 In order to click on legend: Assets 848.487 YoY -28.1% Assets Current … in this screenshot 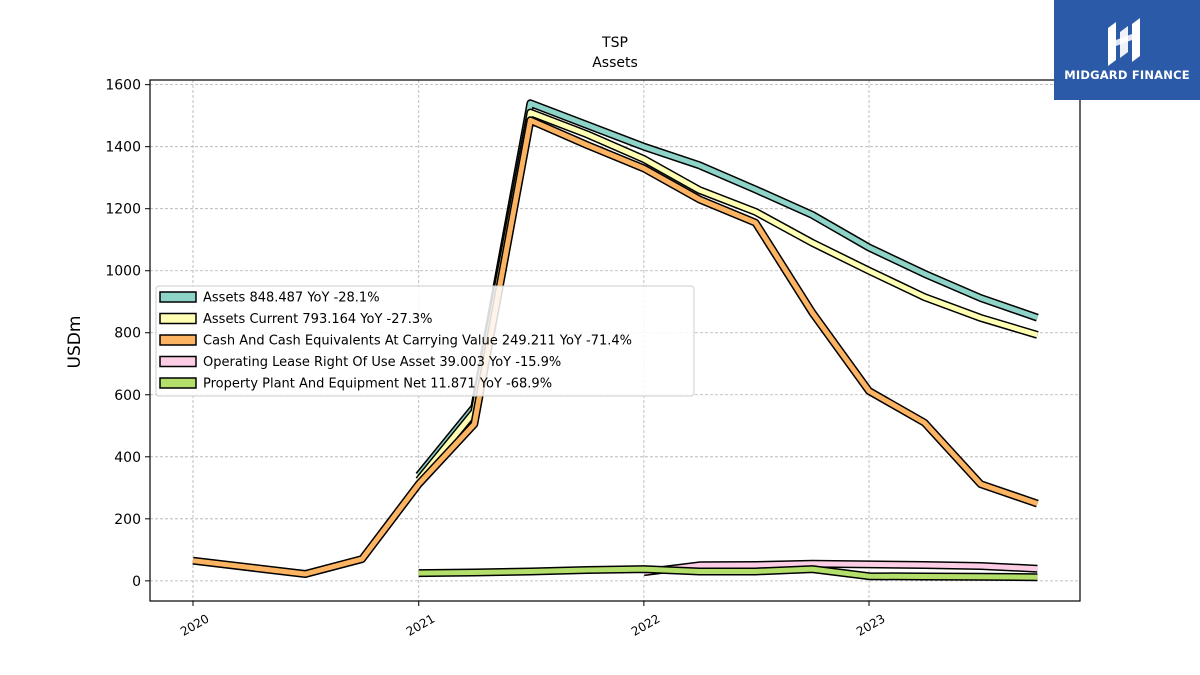, I will do `click(425, 341)`.